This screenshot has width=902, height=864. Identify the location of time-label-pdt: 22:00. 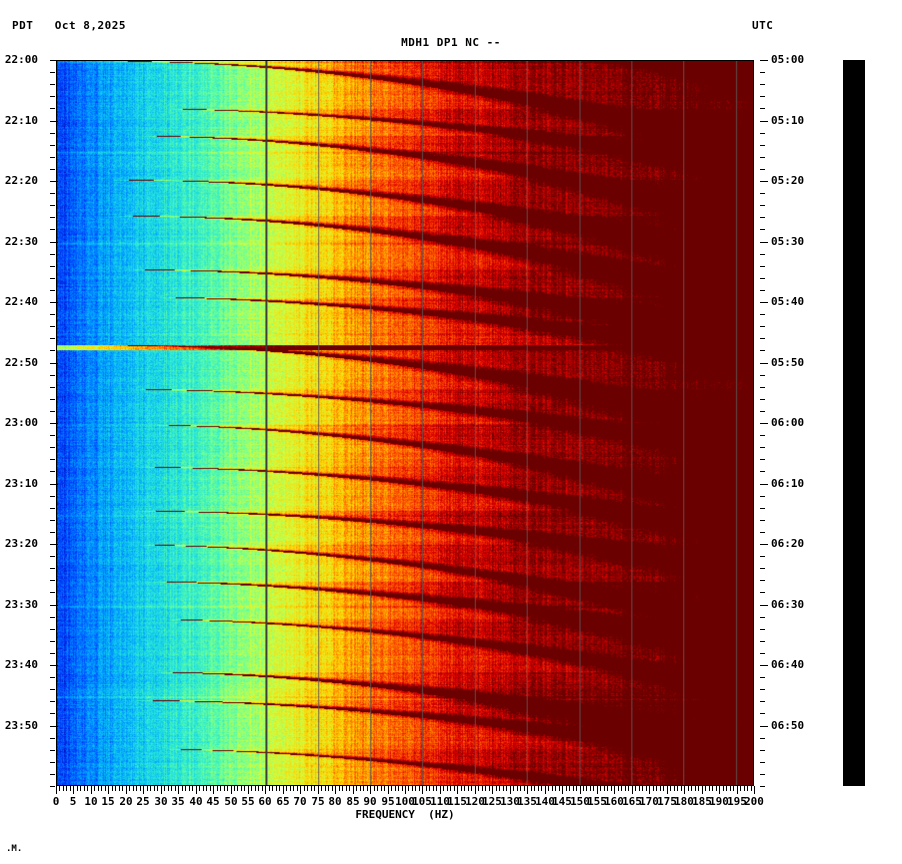
(21, 59).